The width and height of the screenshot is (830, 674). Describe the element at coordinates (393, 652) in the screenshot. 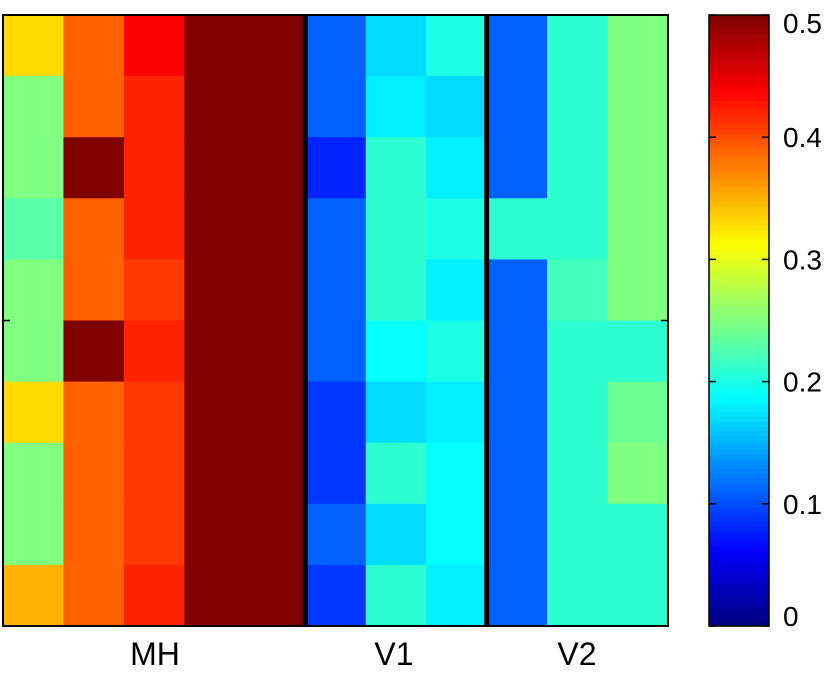

I see `group-label-v1: V1` at that location.